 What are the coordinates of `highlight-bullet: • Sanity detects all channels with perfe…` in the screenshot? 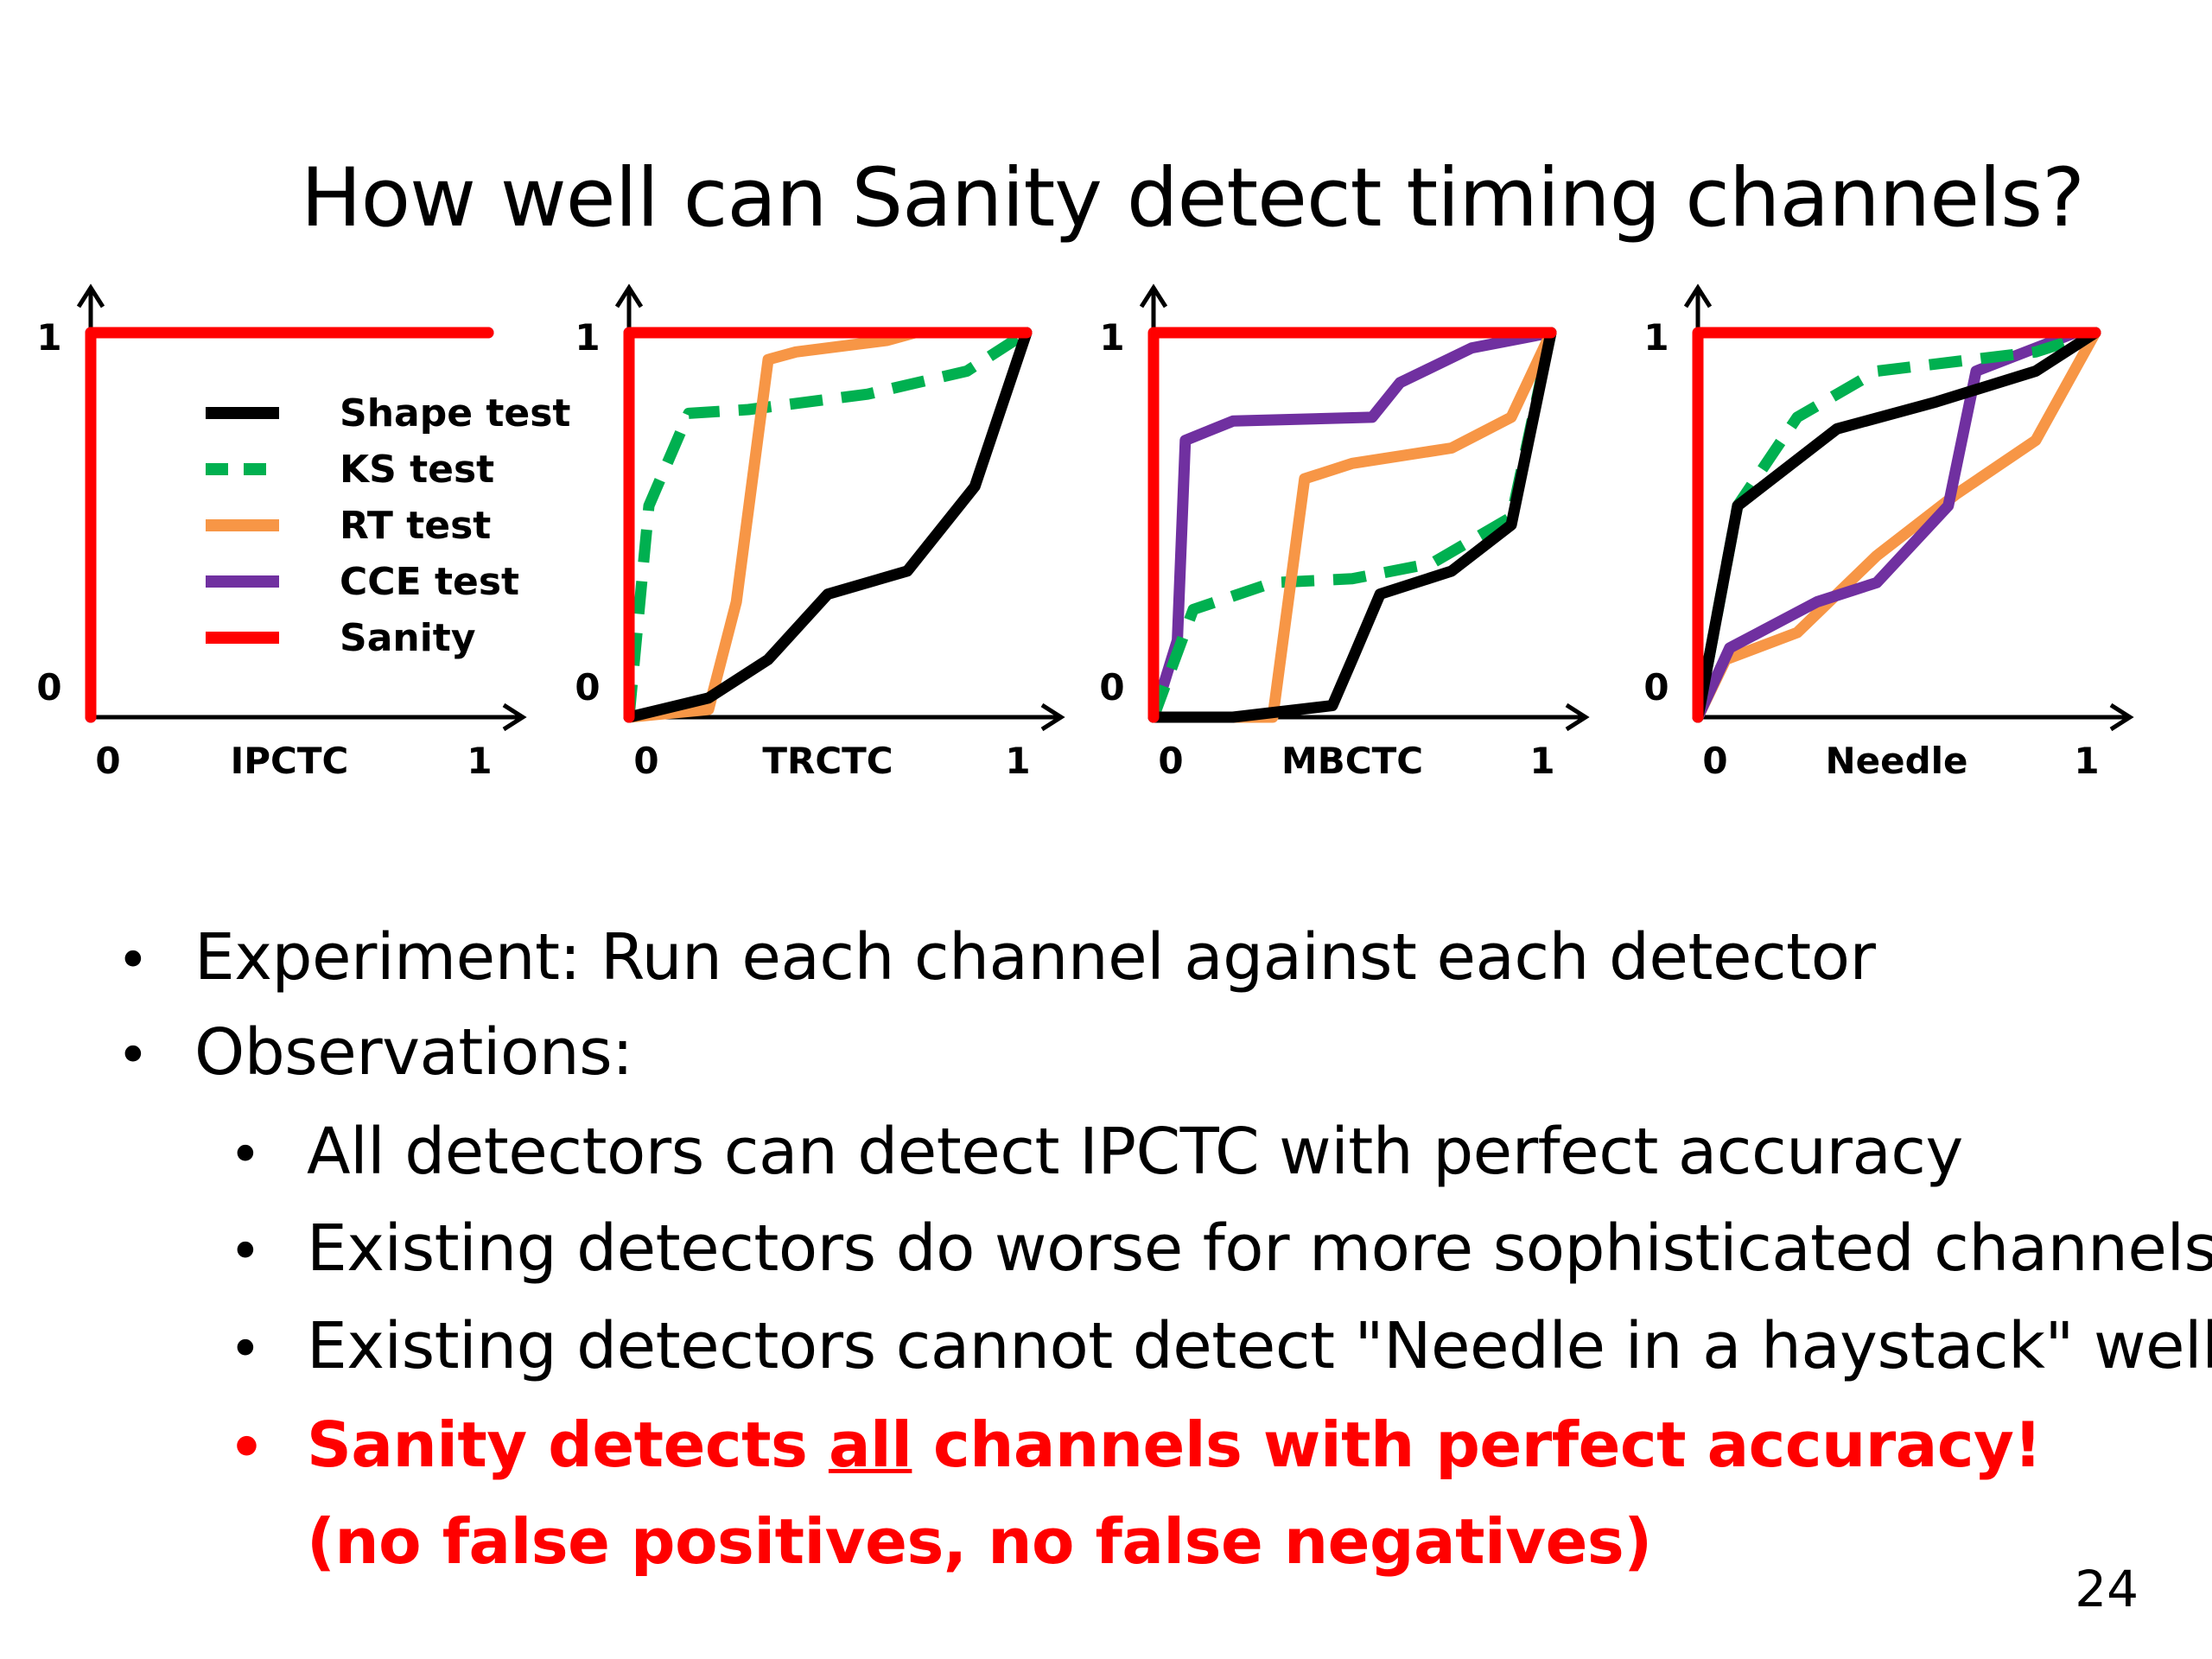 It's located at (1135, 1444).